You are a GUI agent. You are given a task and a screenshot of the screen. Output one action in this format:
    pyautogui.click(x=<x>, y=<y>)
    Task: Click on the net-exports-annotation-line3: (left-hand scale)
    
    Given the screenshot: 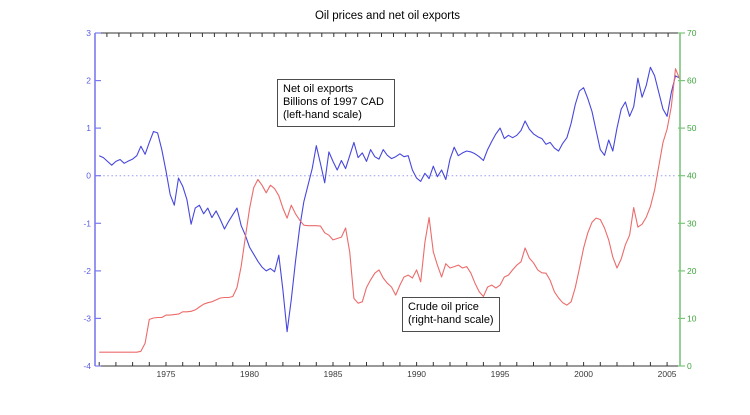 What is the action you would take?
    pyautogui.click(x=322, y=115)
    